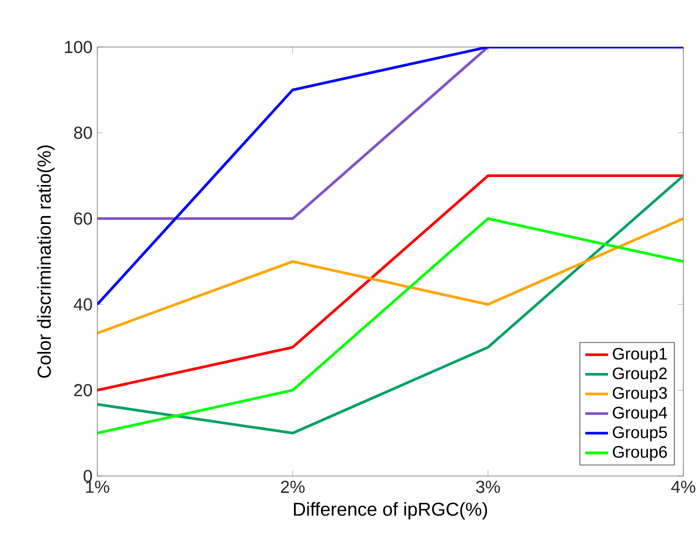  I want to click on y-tick-label: 0, so click(88, 476).